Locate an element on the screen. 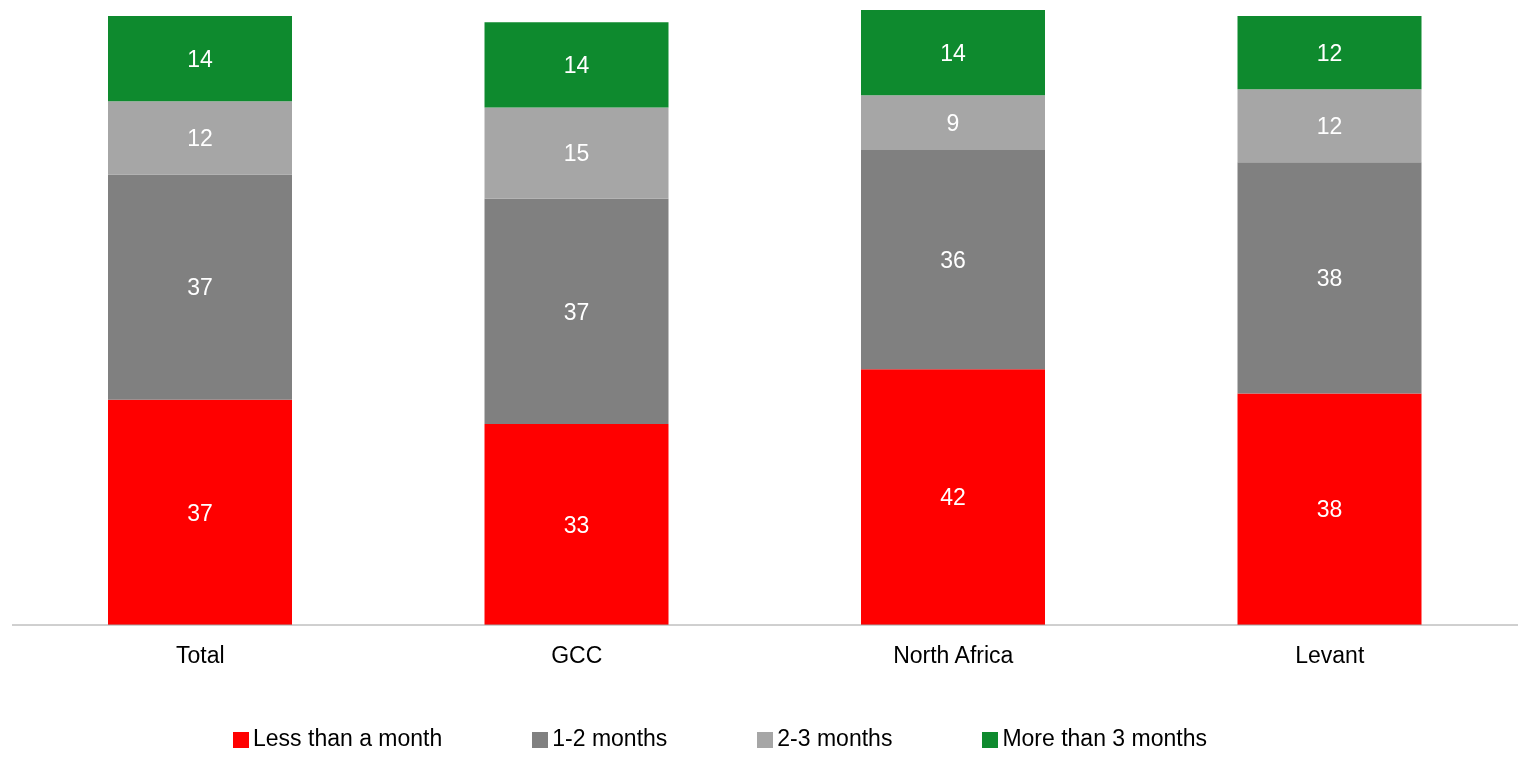  legend-label: 1-2 months is located at coordinates (610, 738).